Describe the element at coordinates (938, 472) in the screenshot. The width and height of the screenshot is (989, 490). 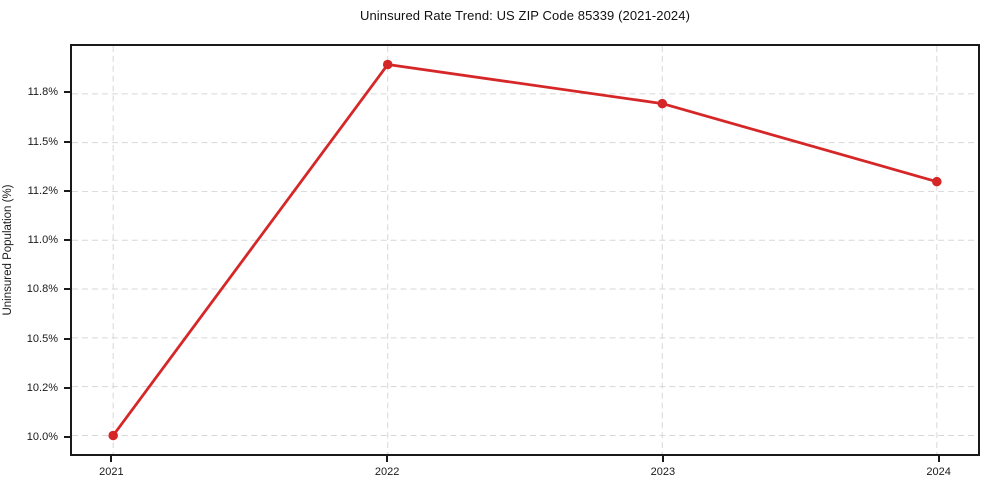
I see `x-tick-label: 2024` at that location.